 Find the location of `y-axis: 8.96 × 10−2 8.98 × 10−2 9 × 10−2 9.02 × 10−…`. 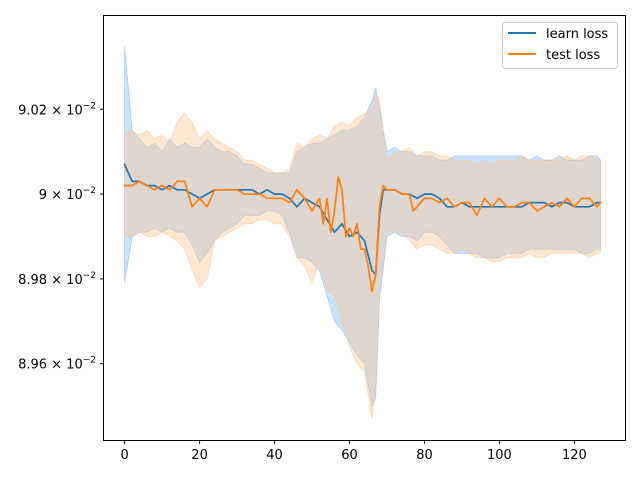

y-axis: 8.96 × 10−2 8.98 × 10−2 9 × 10−2 9.02 × 10−… is located at coordinates (61, 237).